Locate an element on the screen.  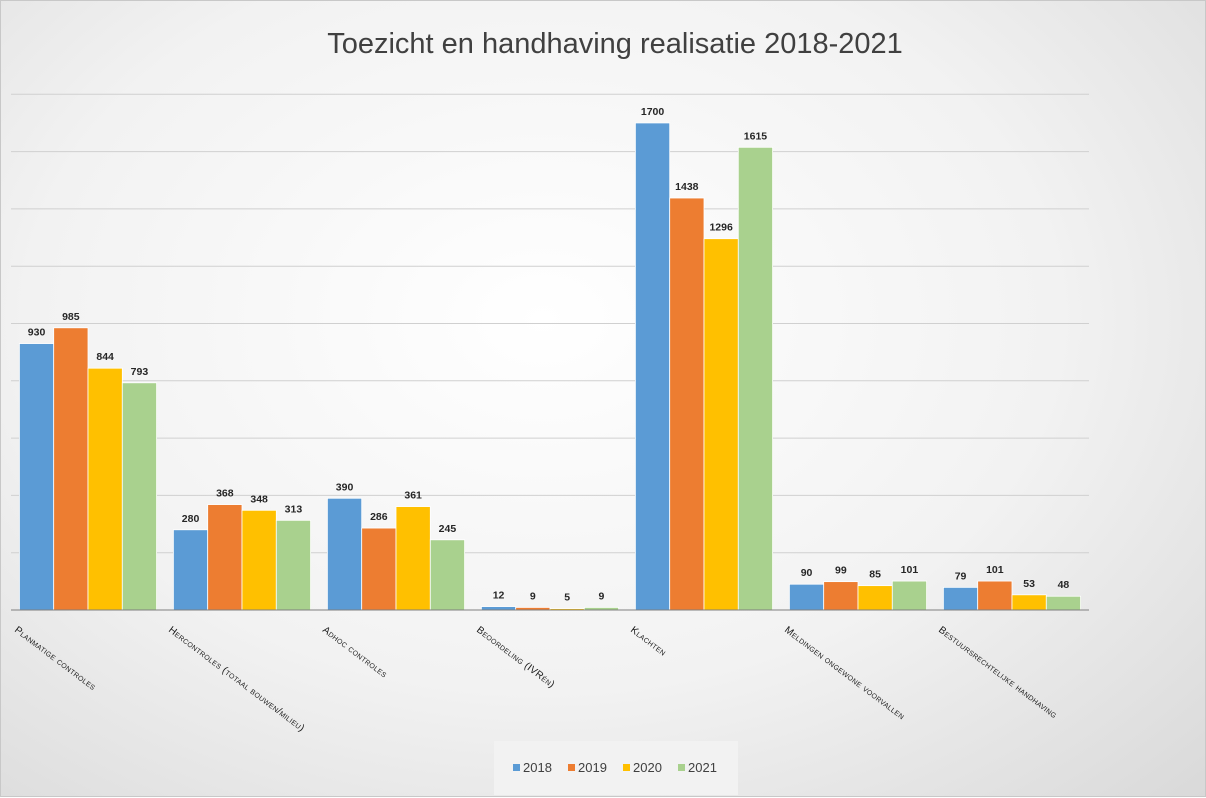
data-label: 348 is located at coordinates (259, 499).